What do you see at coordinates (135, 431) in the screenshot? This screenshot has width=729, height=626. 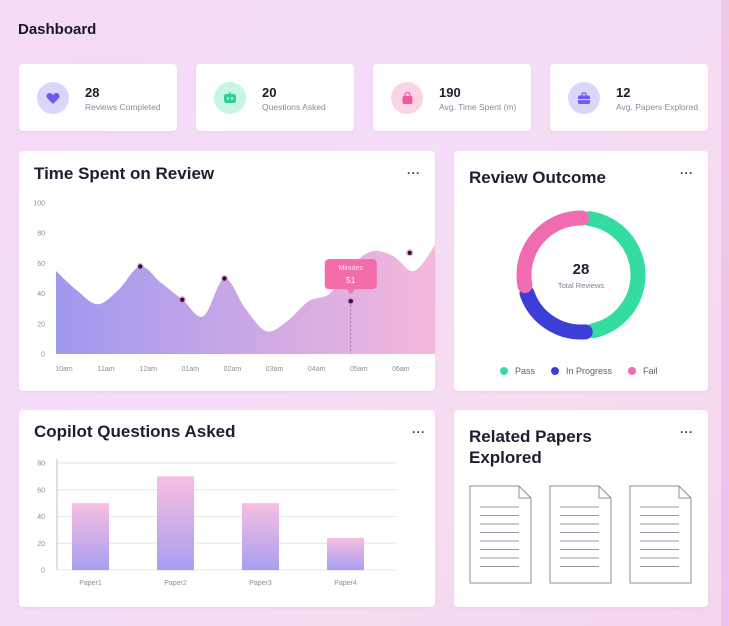 I see `panel-title: Copilot Questions Asked` at bounding box center [135, 431].